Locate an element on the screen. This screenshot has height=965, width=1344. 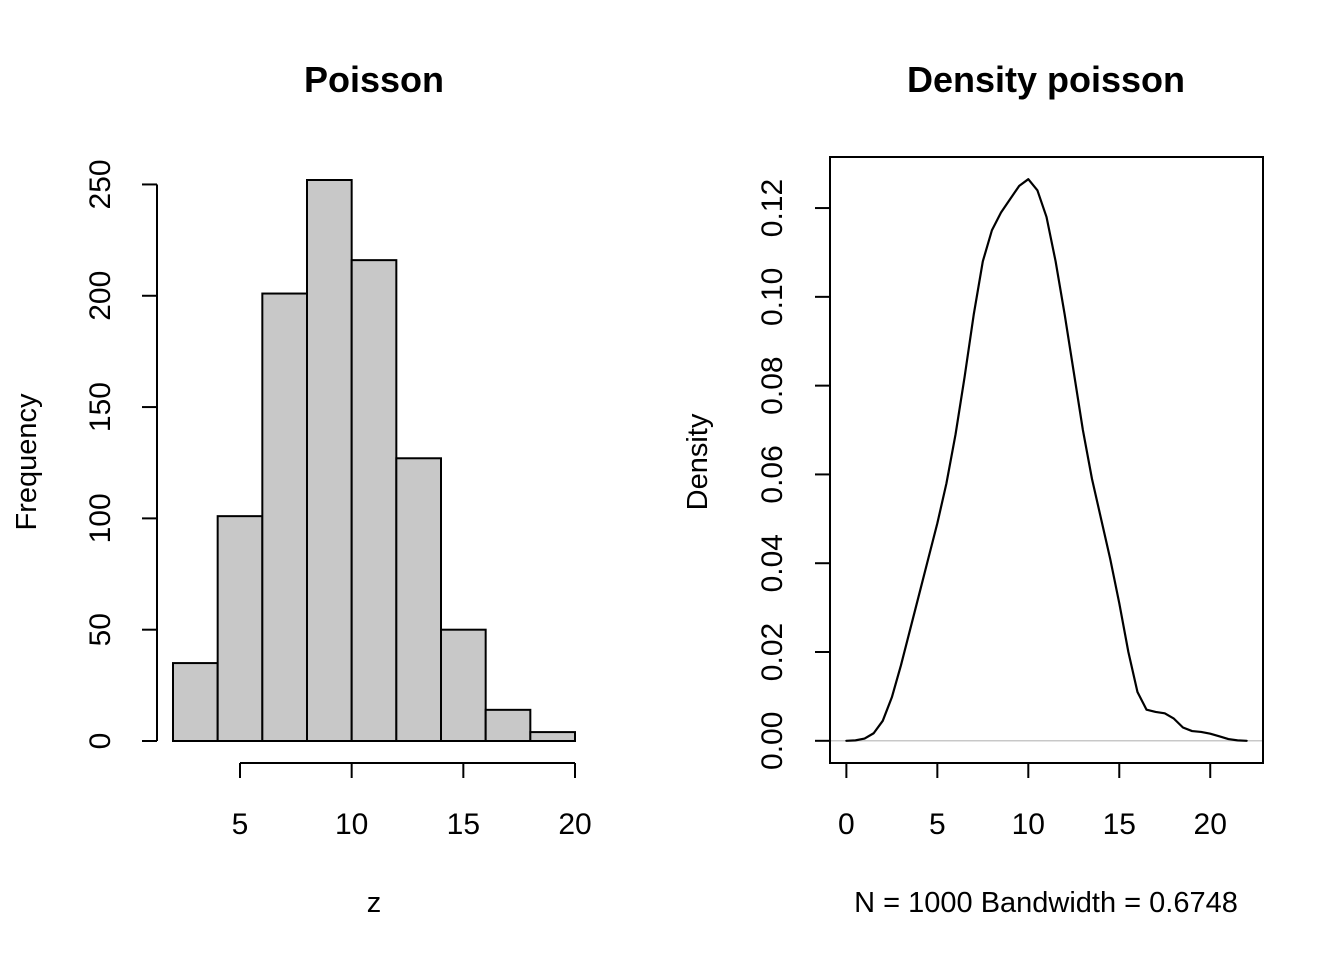
histogram-x-axis-label: z is located at coordinates (374, 903).